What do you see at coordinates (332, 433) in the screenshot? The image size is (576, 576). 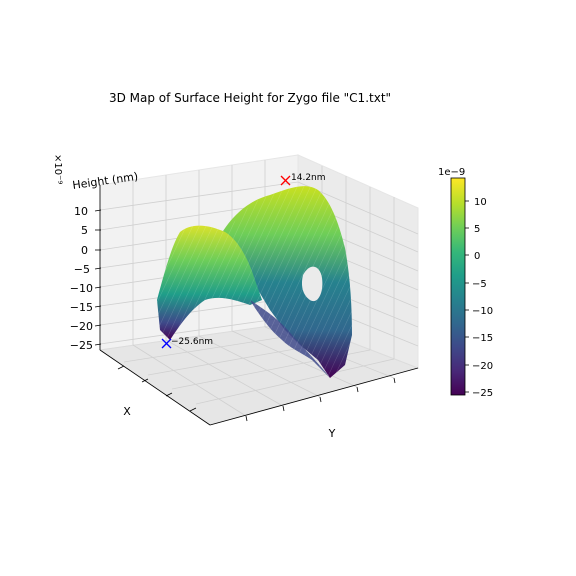 I see `y-axis-label: Y` at bounding box center [332, 433].